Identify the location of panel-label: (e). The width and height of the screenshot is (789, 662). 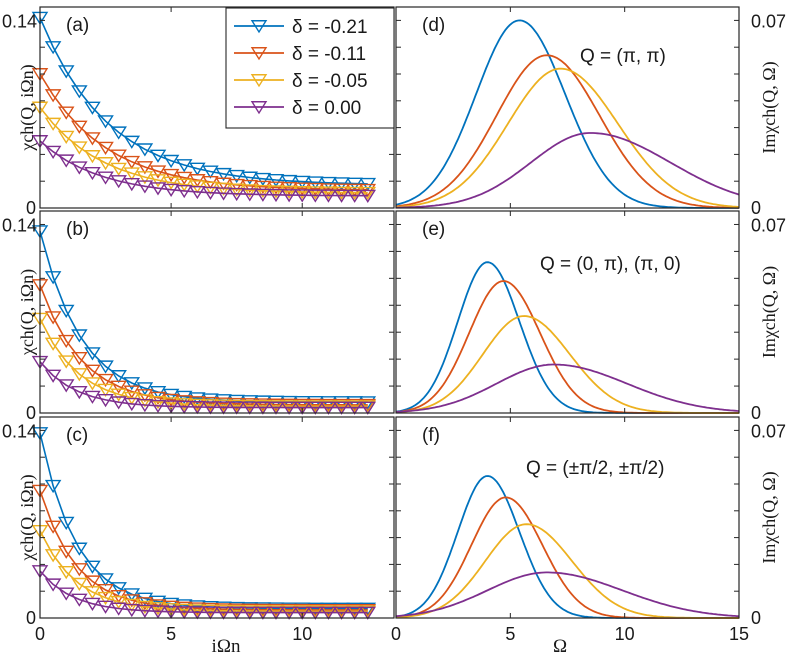
(433, 229).